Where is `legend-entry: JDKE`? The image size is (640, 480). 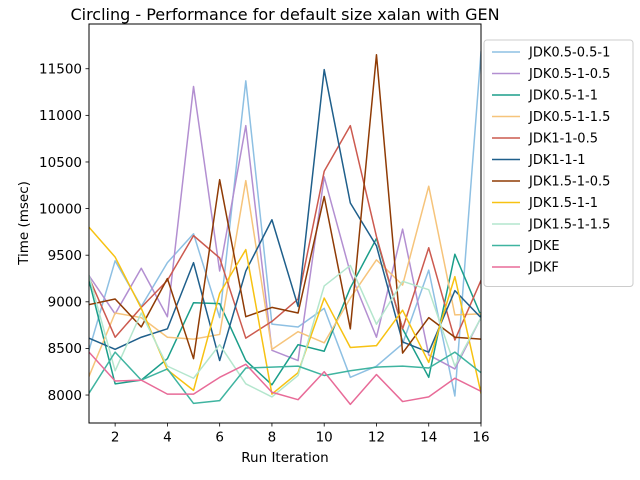 legend-entry: JDKE is located at coordinates (526, 246).